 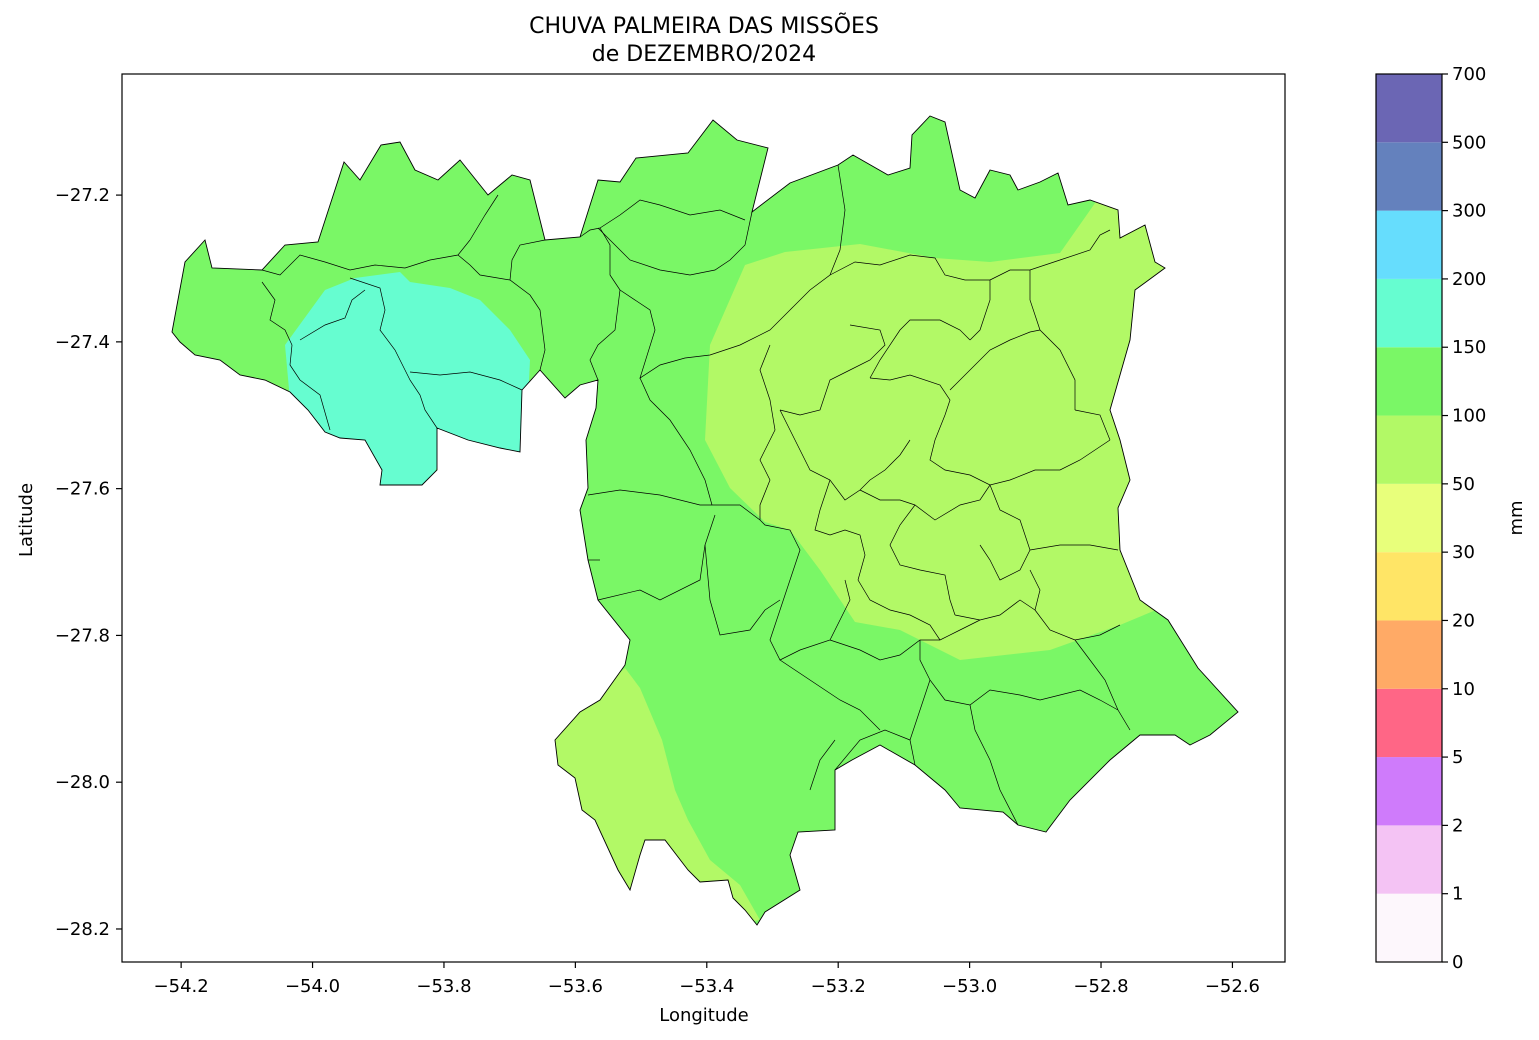 I want to click on colorbar-tick-label: 0, so click(x=1457, y=962).